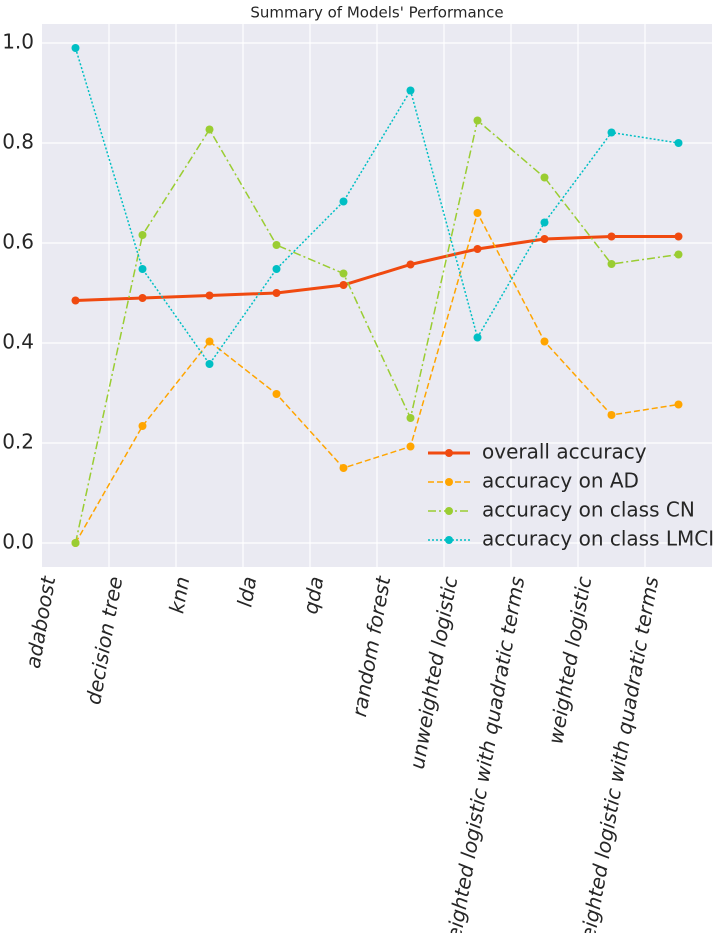 Image resolution: width=718 pixels, height=937 pixels. What do you see at coordinates (104, 641) in the screenshot?
I see `x-tick-label: decision tree` at bounding box center [104, 641].